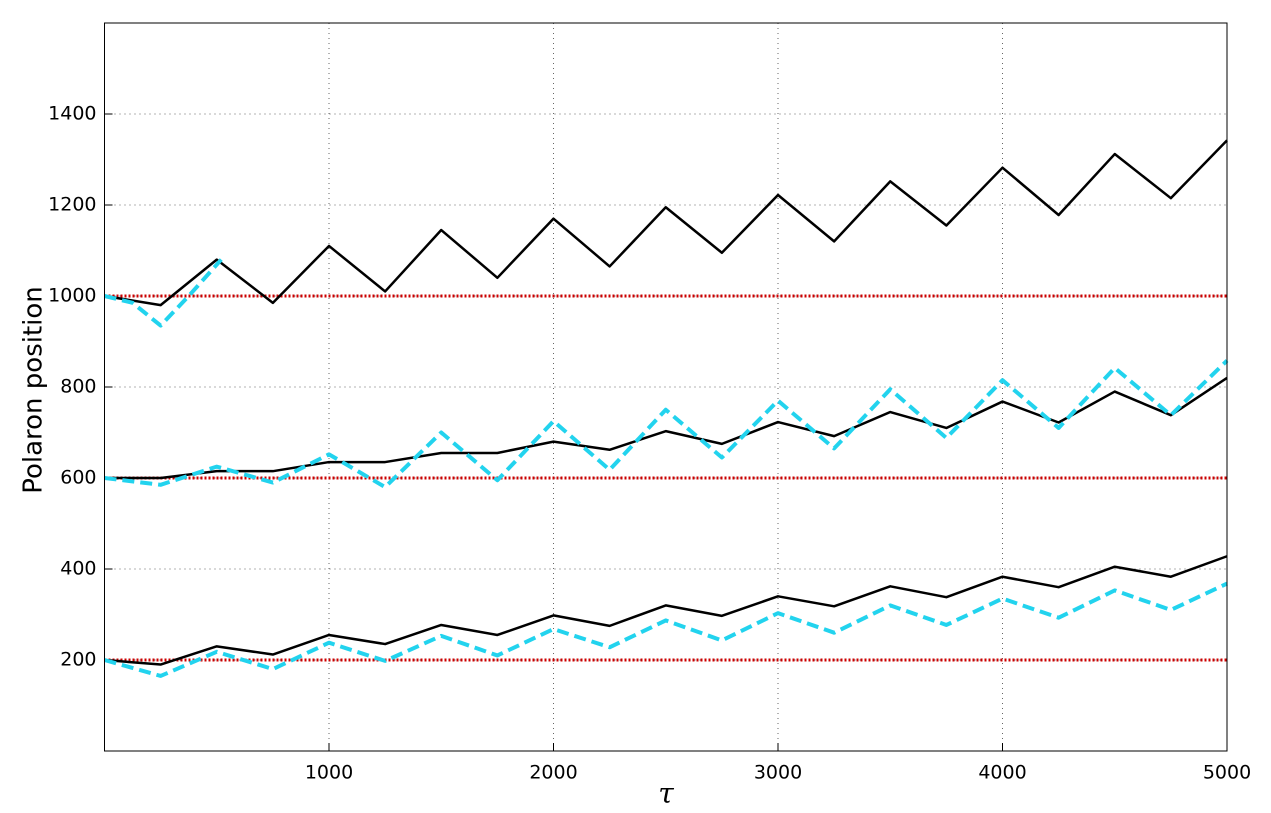 The width and height of the screenshot is (1271, 813). What do you see at coordinates (72, 296) in the screenshot?
I see `y-tick-label: 1000` at bounding box center [72, 296].